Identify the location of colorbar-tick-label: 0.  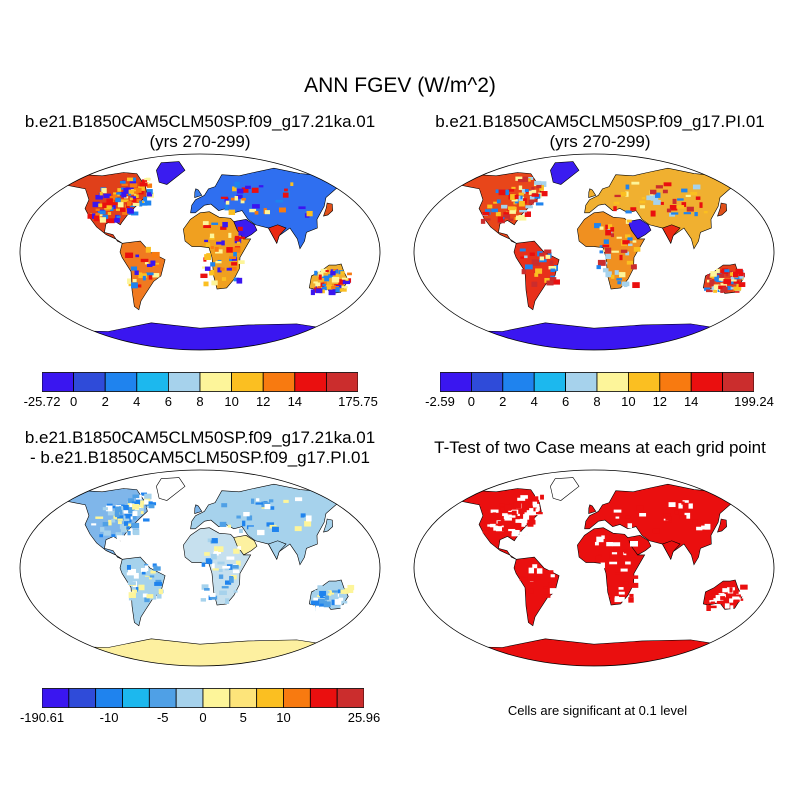
(203, 717).